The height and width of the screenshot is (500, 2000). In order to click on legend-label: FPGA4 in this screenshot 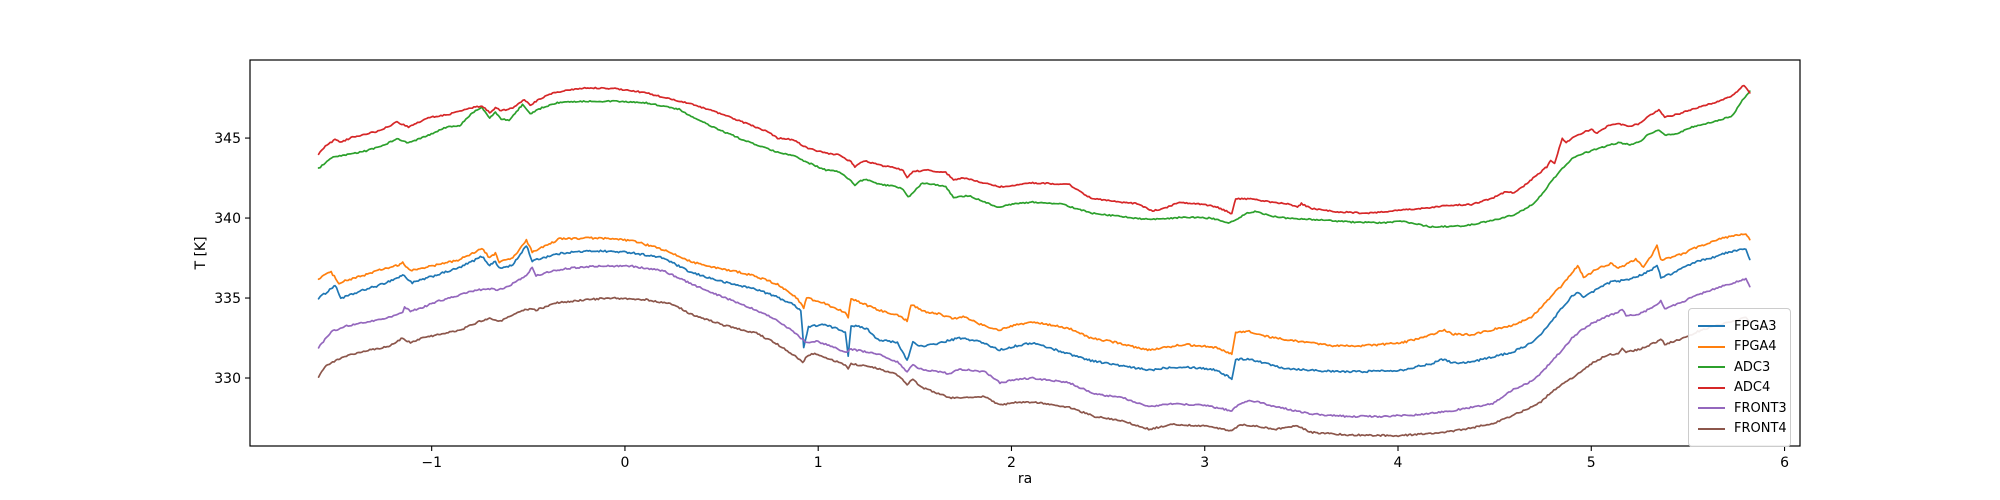, I will do `click(1755, 347)`.